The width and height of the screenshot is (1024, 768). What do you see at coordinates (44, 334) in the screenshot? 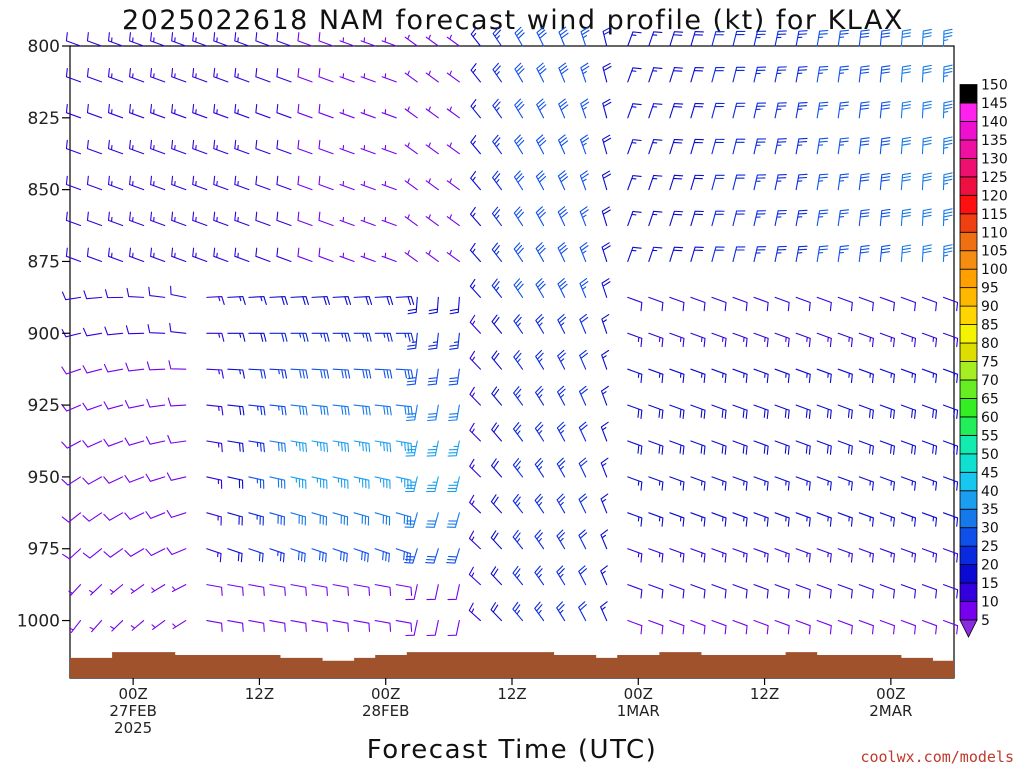
I see `y-tick-label: 900` at bounding box center [44, 334].